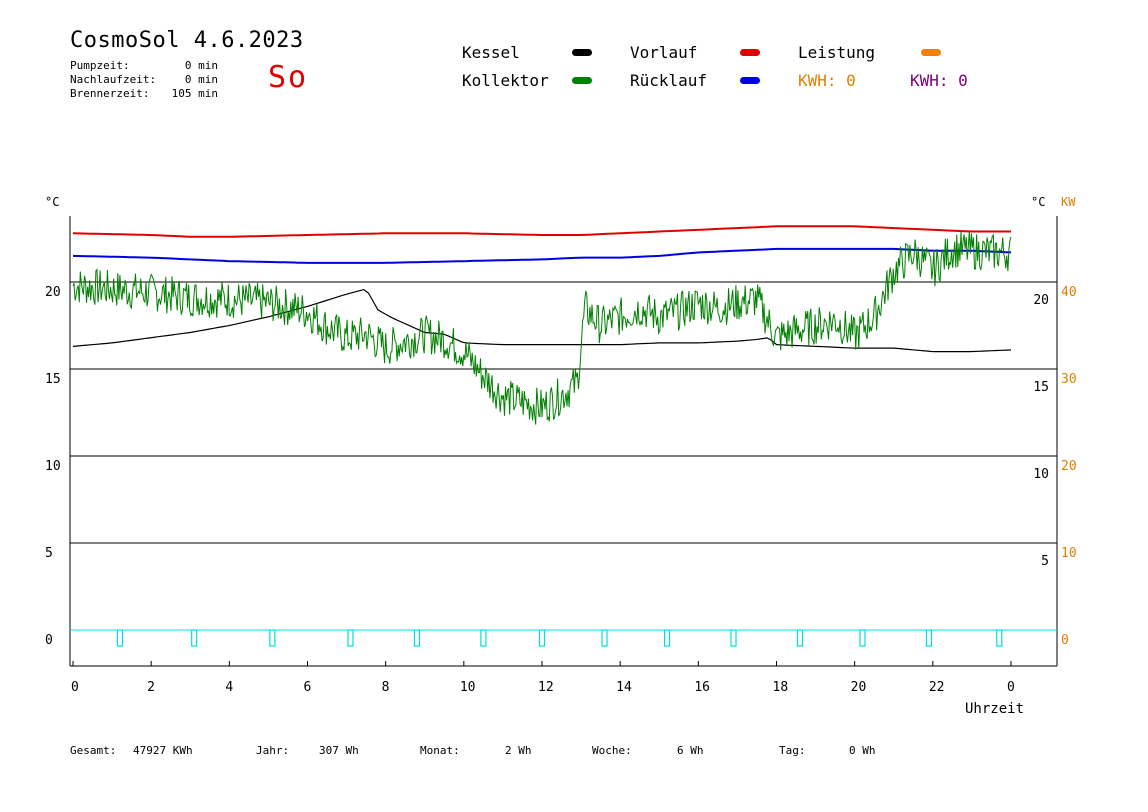 This screenshot has width=1148, height=812. Describe the element at coordinates (1045, 561) in the screenshot. I see `y-tick-right-5: 5` at that location.